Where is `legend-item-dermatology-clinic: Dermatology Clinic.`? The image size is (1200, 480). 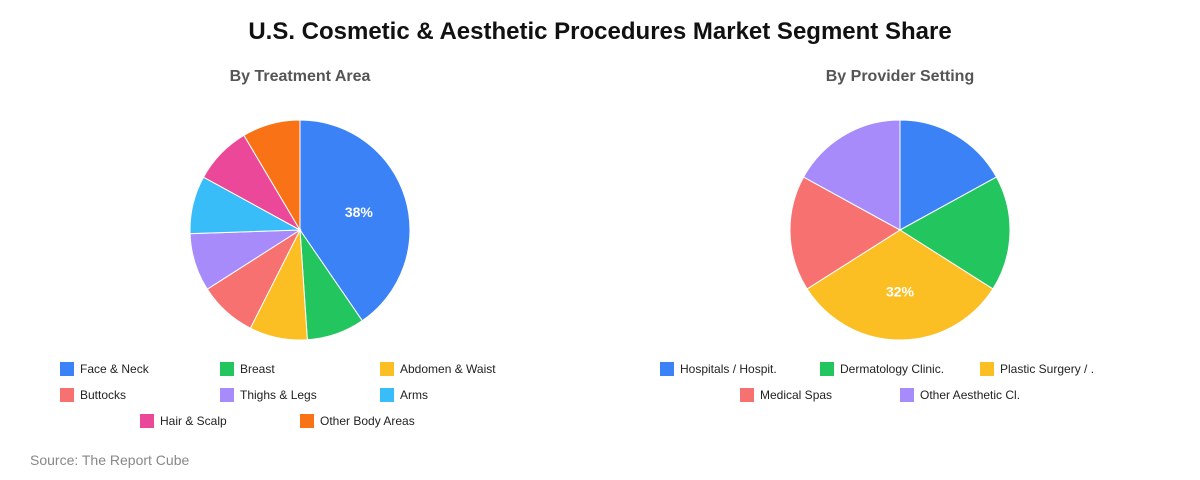 legend-item-dermatology-clinic: Dermatology Clinic. is located at coordinates (882, 369).